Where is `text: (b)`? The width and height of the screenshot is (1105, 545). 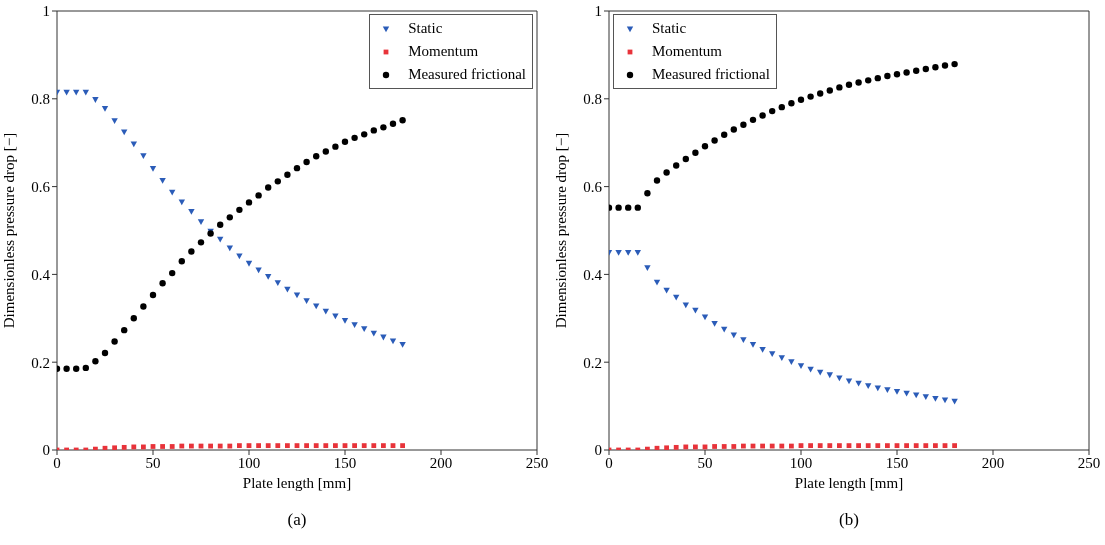
text: (b) is located at coordinates (849, 520).